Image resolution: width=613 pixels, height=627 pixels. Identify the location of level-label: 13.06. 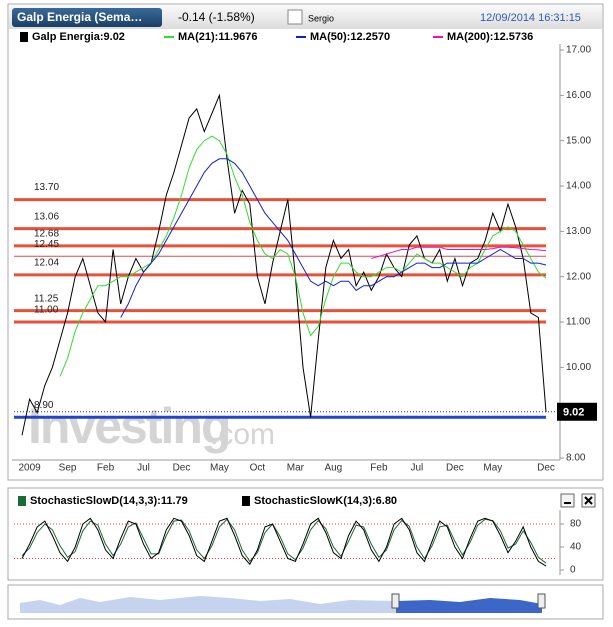
(46, 216).